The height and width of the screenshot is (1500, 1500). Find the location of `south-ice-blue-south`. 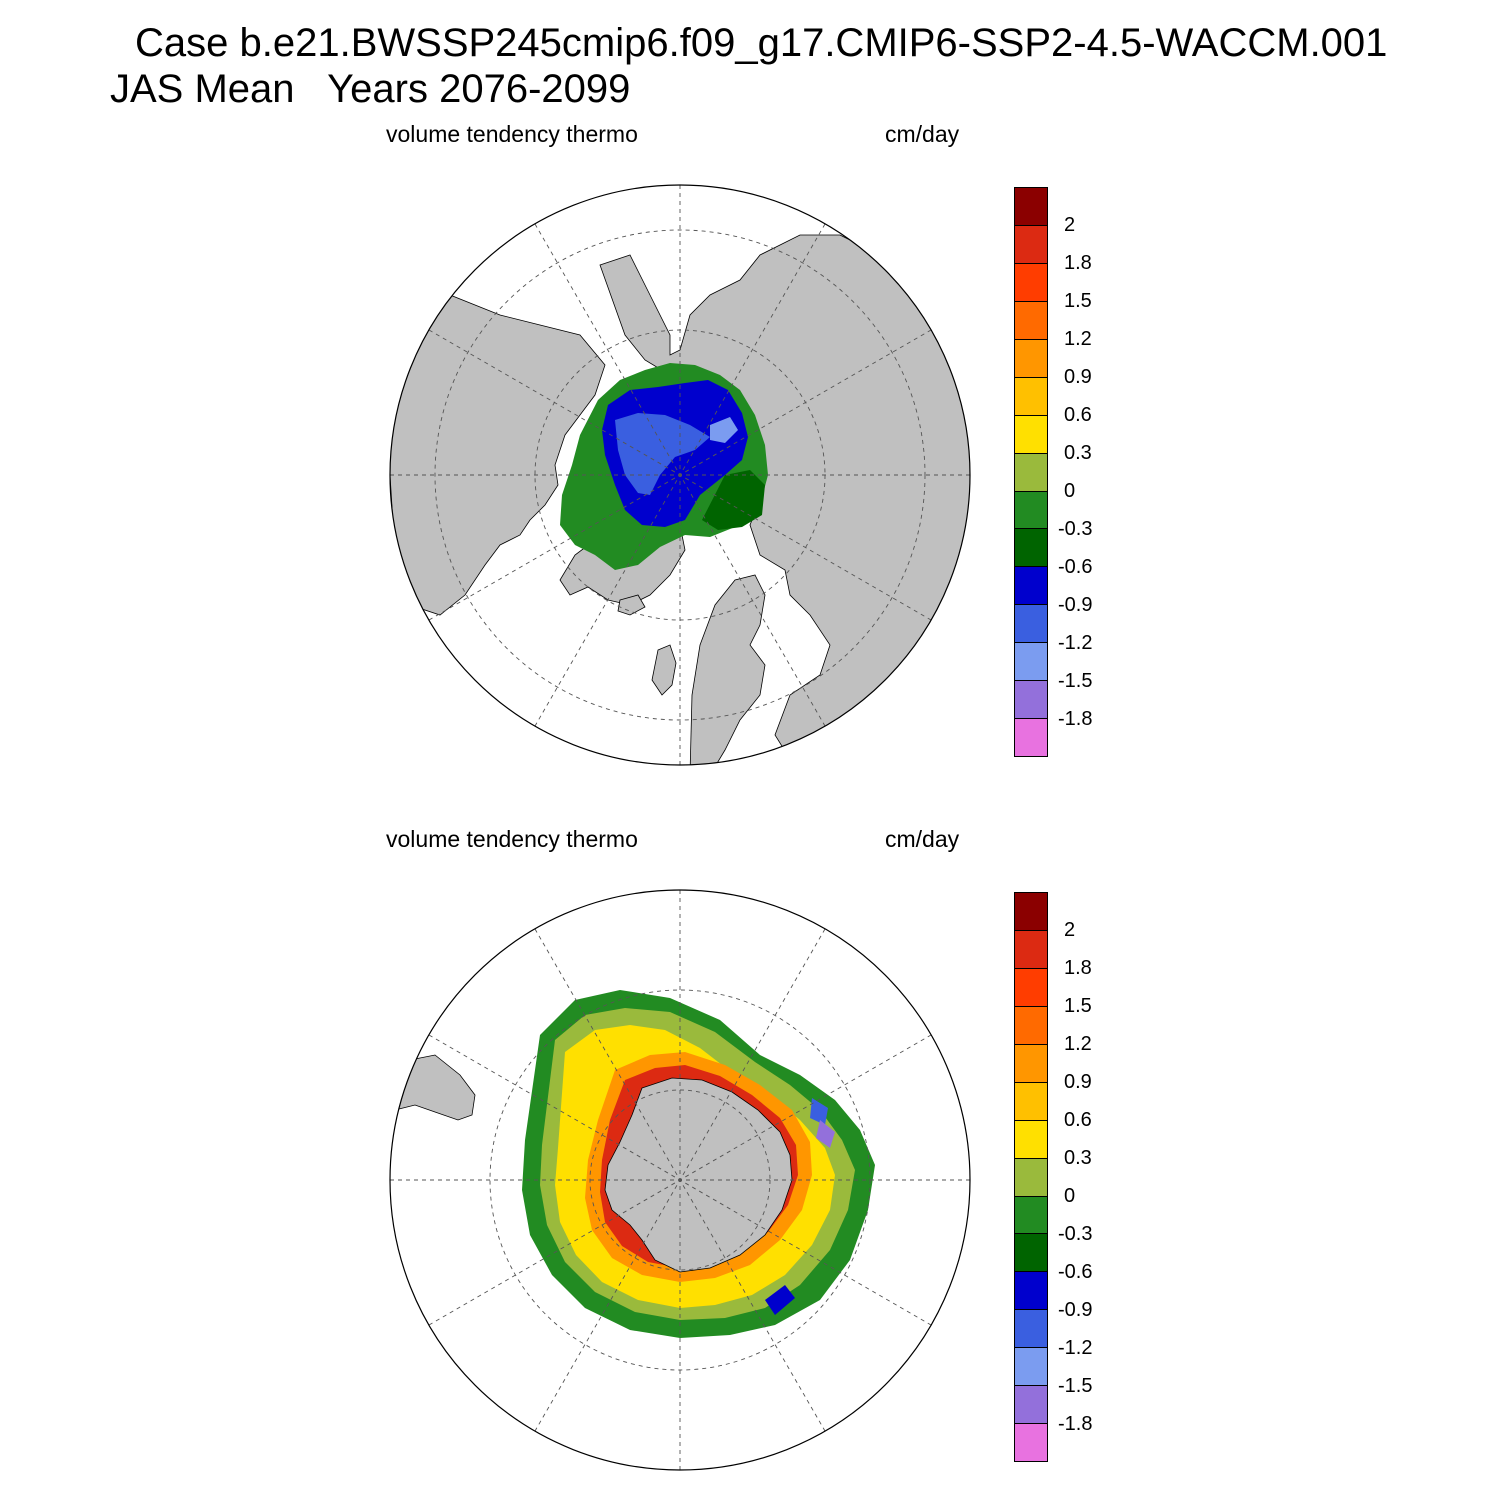

south-ice-blue-south is located at coordinates (780, 1300).